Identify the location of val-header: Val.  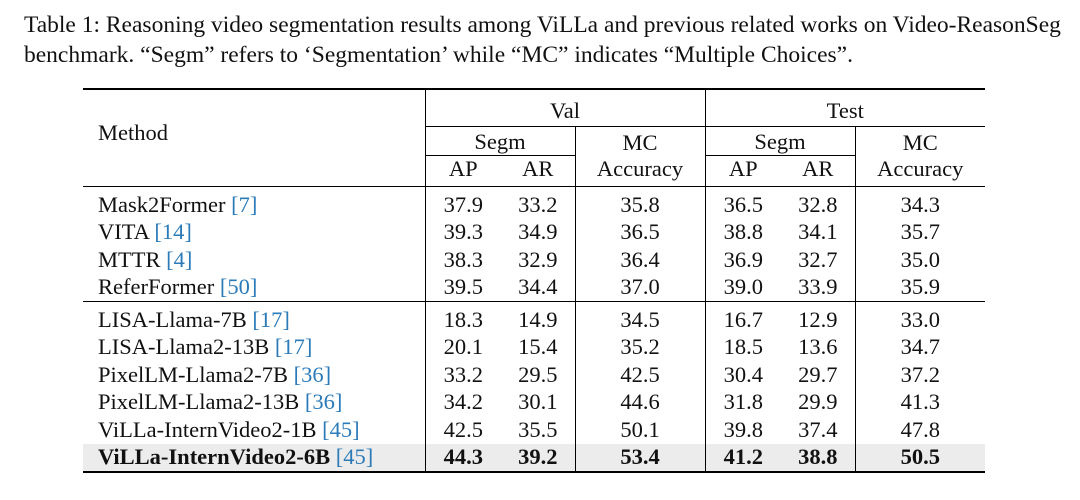
(564, 107).